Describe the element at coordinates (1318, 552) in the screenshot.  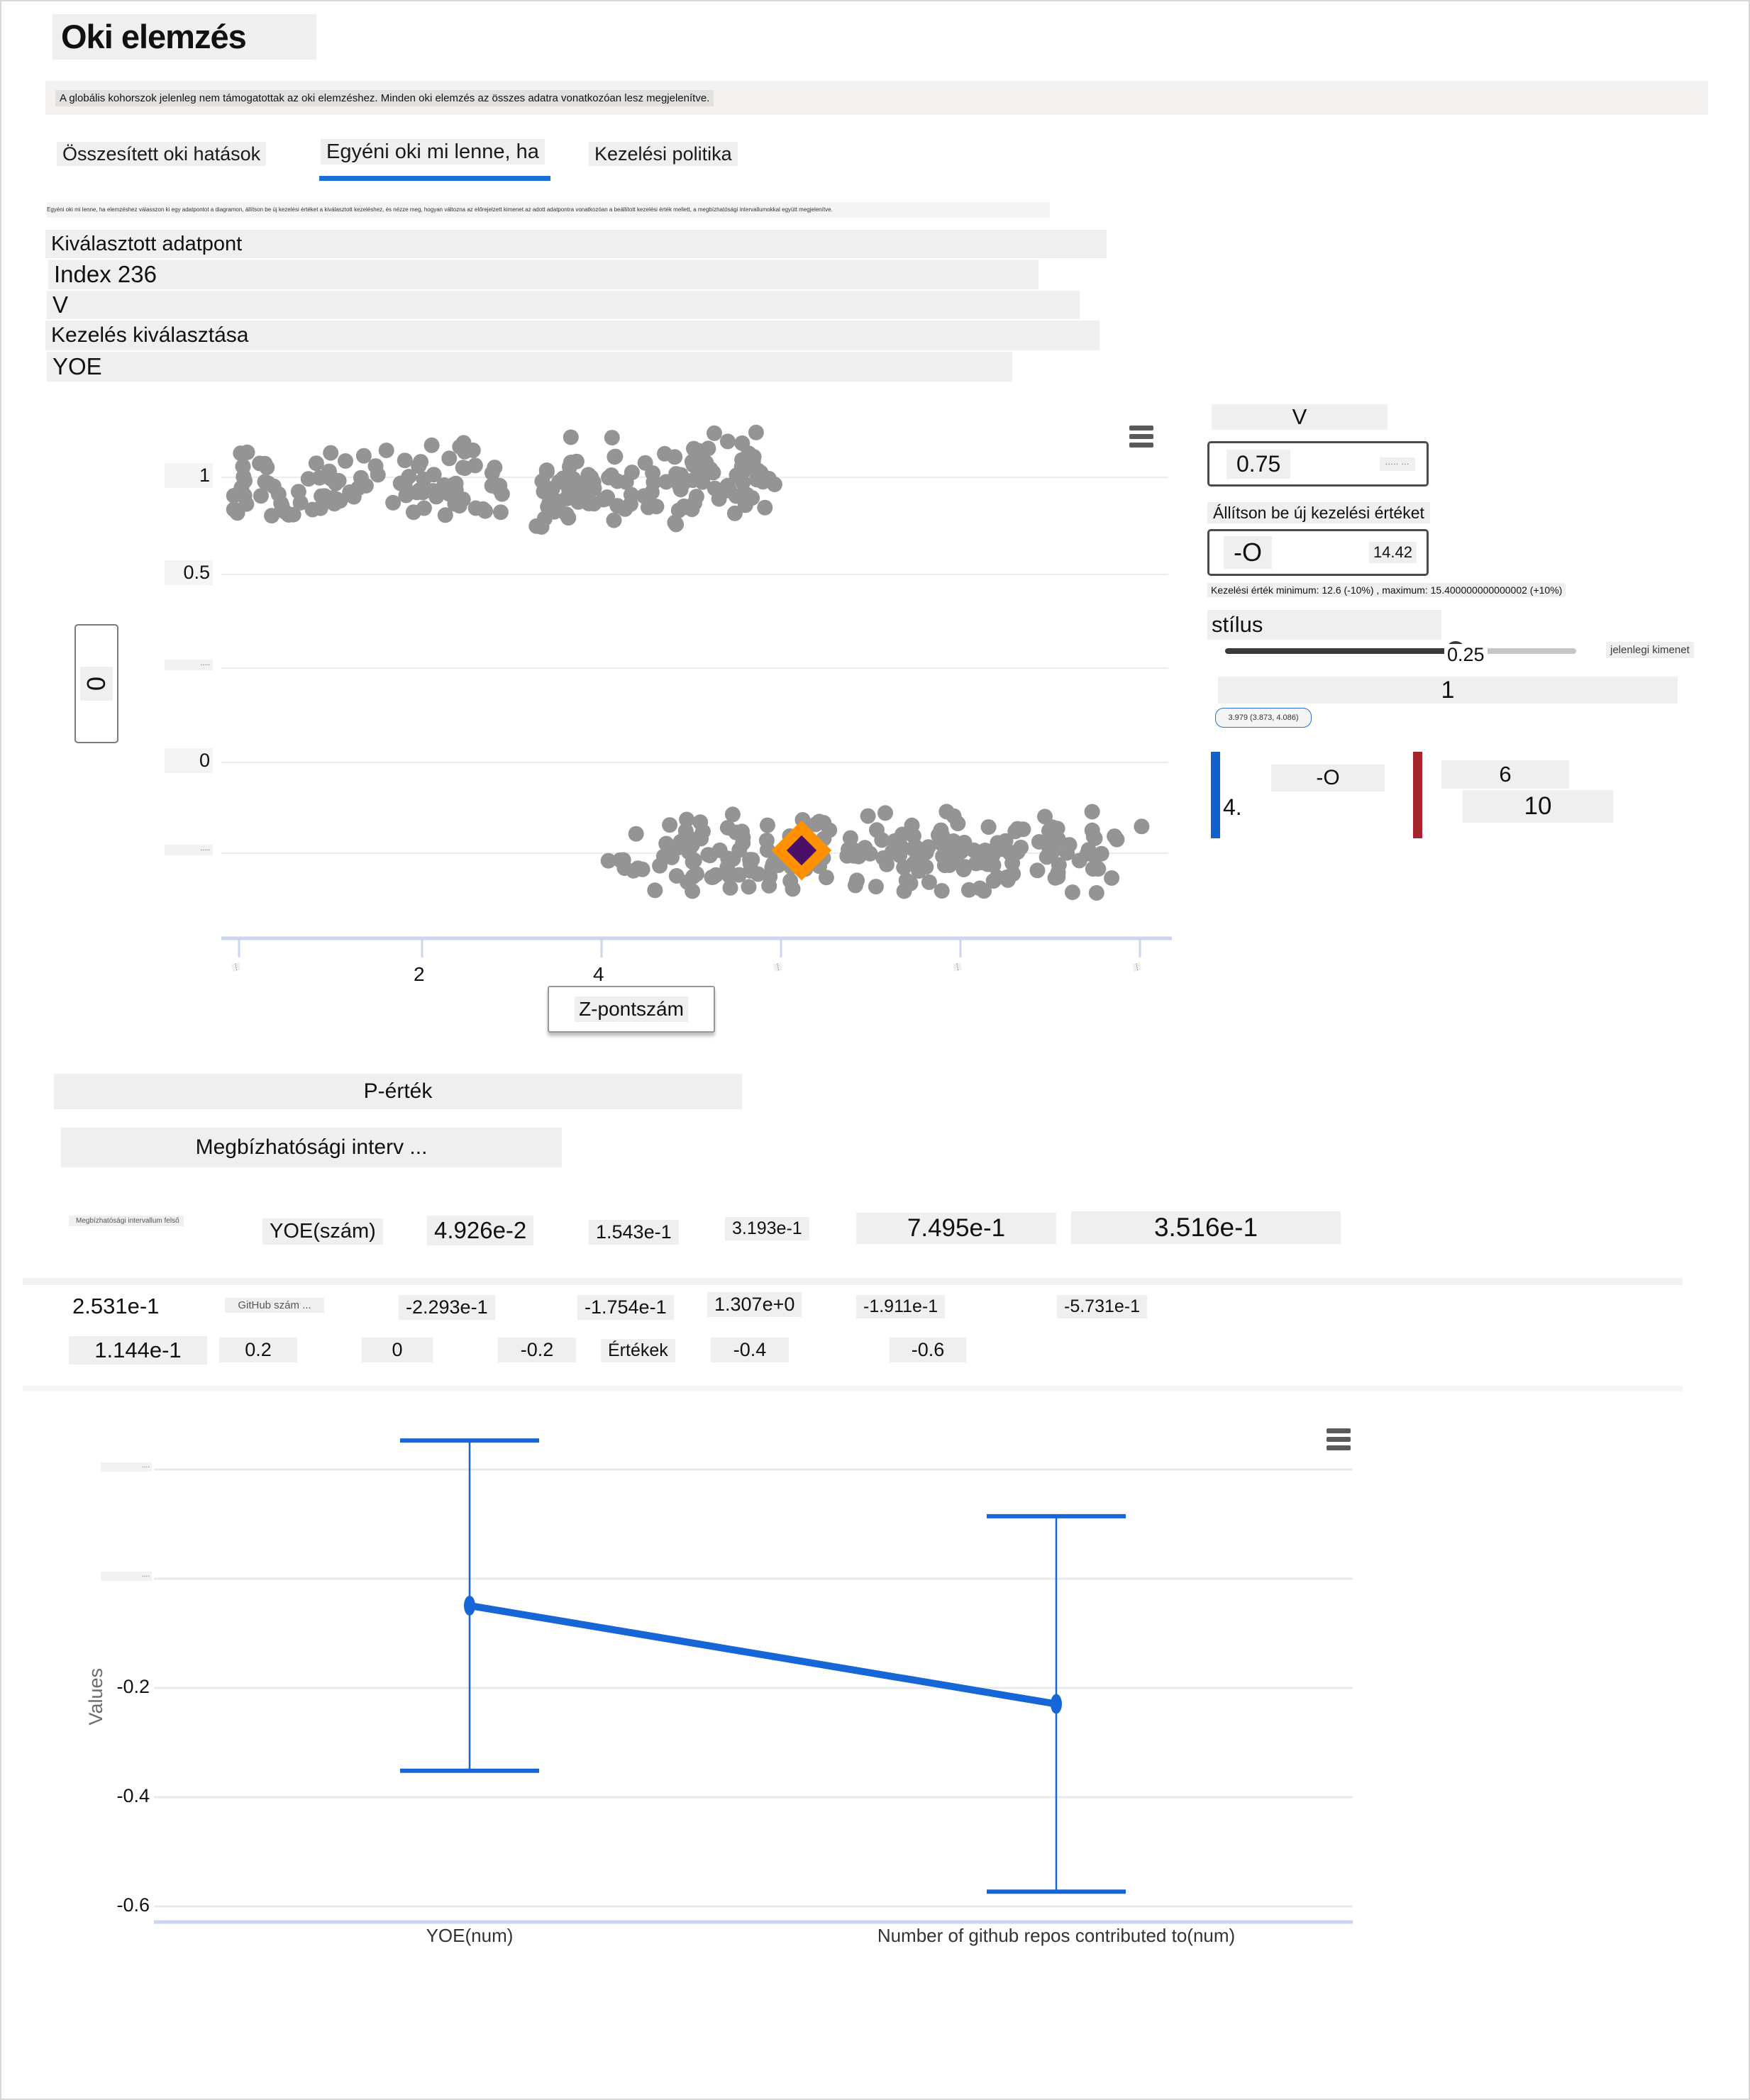
I see `new-treatment-value-box: -O 14.42` at that location.